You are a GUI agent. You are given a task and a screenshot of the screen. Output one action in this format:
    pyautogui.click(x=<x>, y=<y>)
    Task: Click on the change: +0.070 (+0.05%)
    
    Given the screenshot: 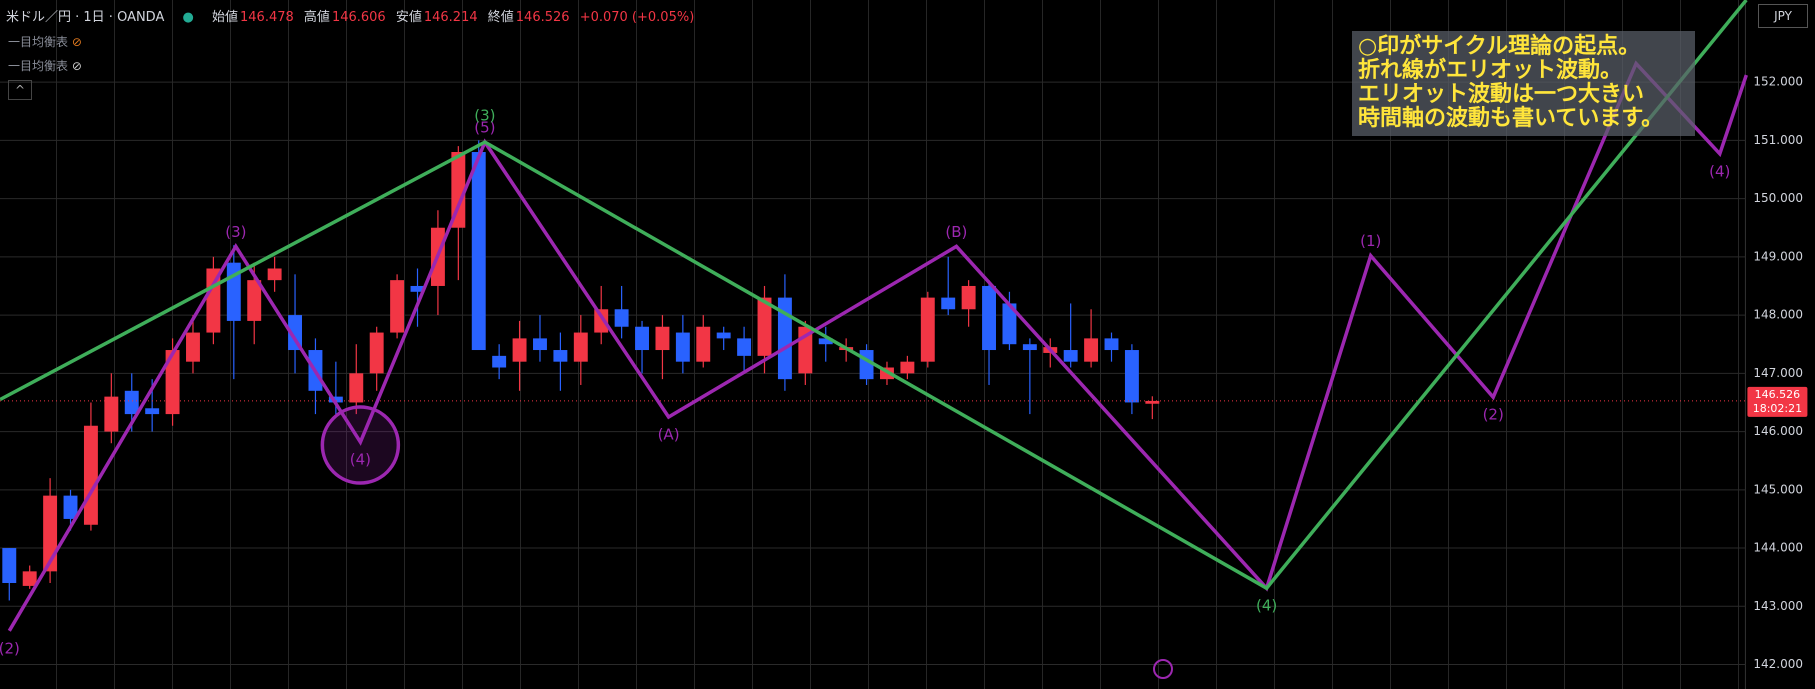 What is the action you would take?
    pyautogui.click(x=637, y=17)
    